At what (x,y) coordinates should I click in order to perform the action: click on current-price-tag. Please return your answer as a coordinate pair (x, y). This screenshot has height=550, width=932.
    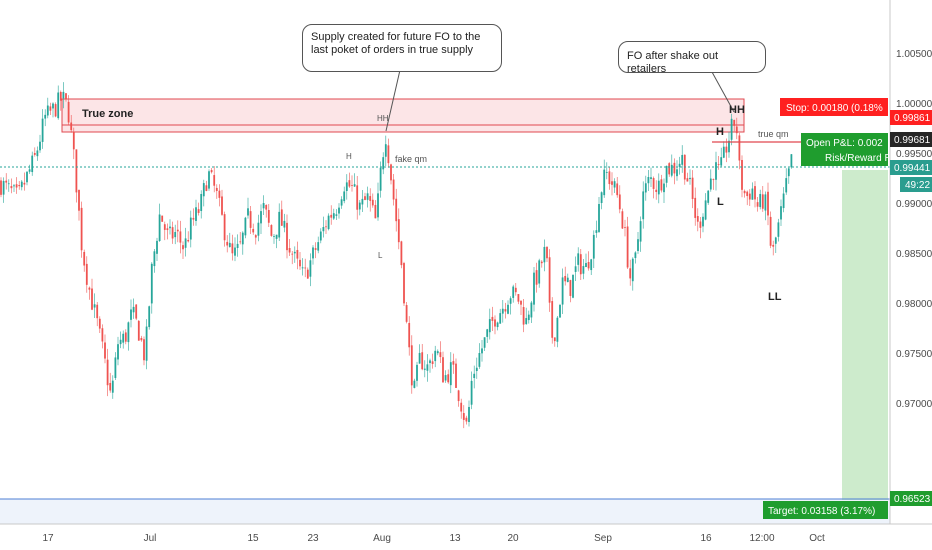
    Looking at the image, I should click on (911, 167).